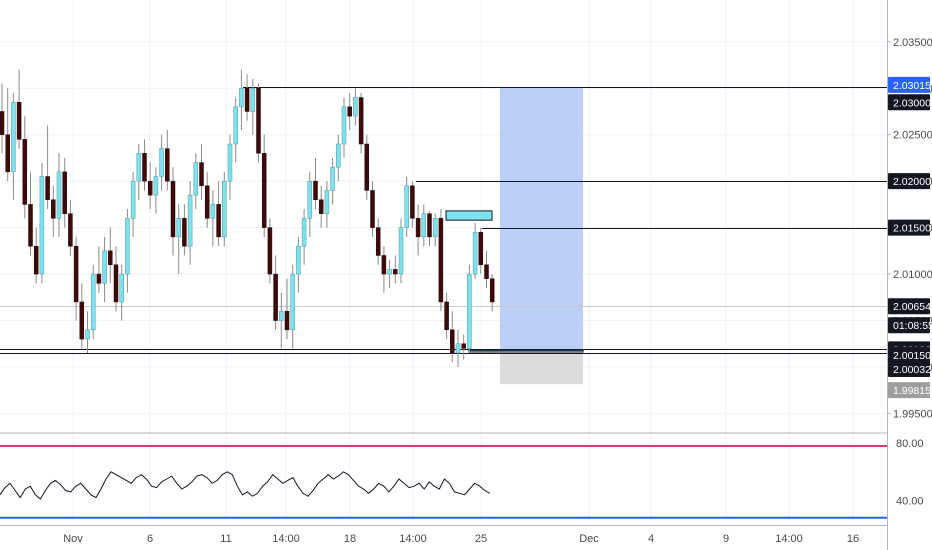  What do you see at coordinates (912, 275) in the screenshot?
I see `price-tick-label: 2.01000` at bounding box center [912, 275].